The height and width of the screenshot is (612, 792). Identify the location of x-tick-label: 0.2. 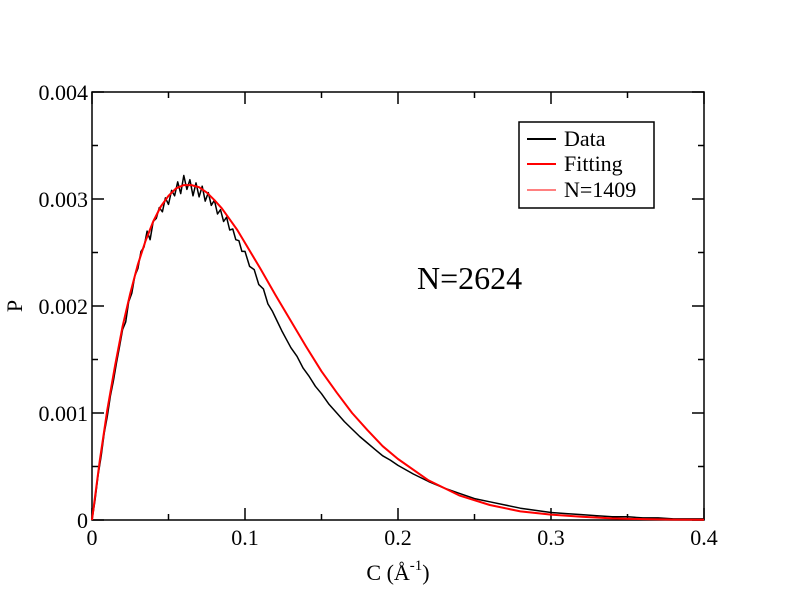
(398, 537).